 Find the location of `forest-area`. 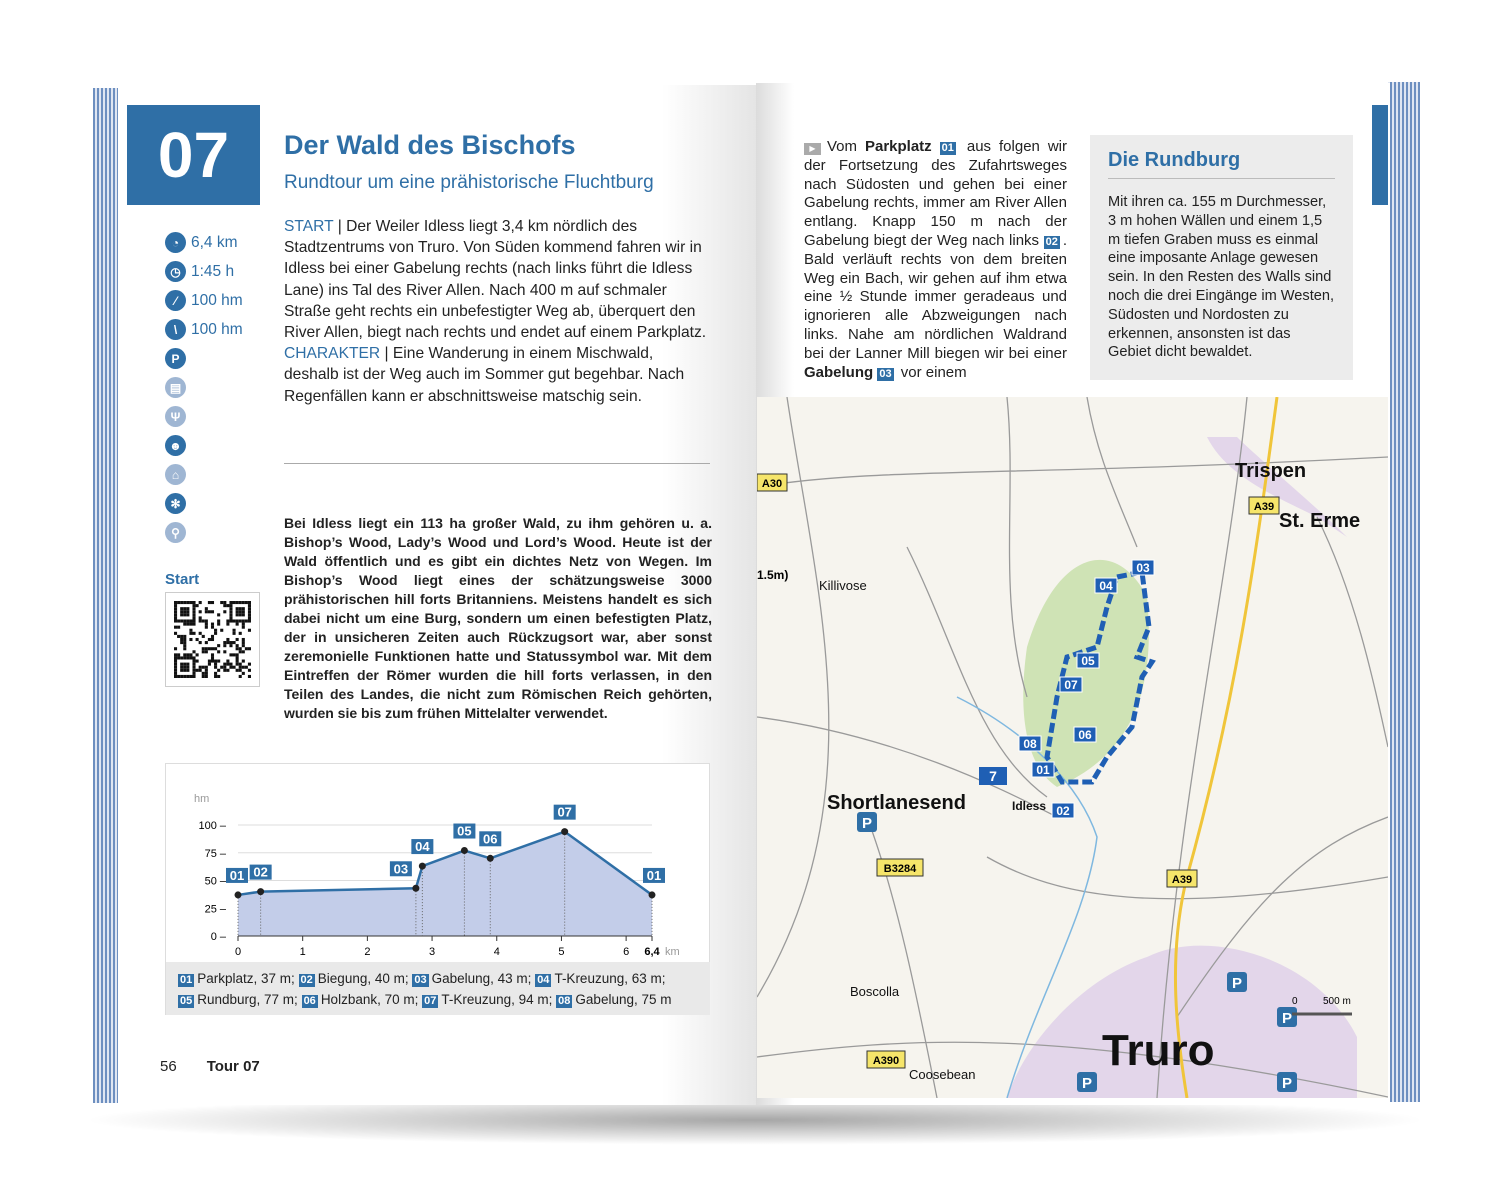

forest-area is located at coordinates (1086, 673).